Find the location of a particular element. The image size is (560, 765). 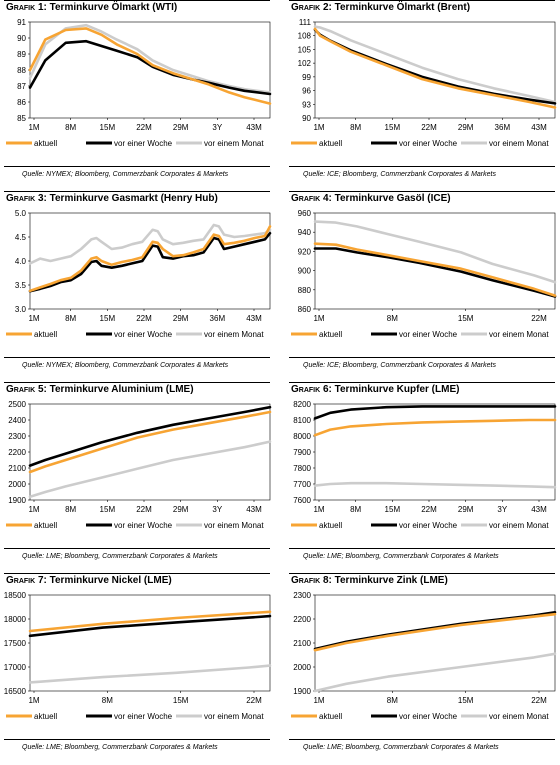

y-tick-label: 7700 is located at coordinates (302, 484).